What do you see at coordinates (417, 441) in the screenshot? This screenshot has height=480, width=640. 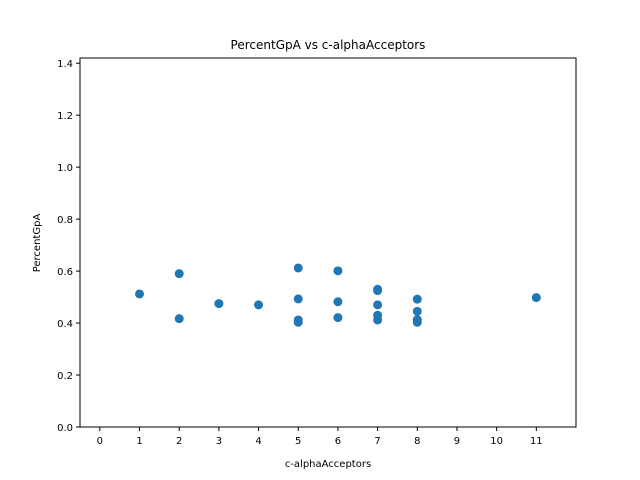 I see `x-tick-label: 8` at bounding box center [417, 441].